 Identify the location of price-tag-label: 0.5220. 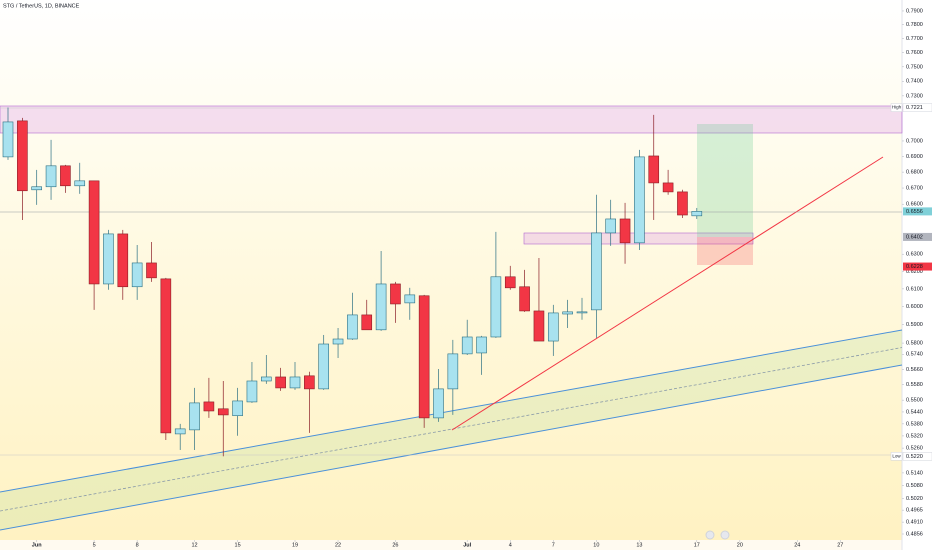
(914, 457).